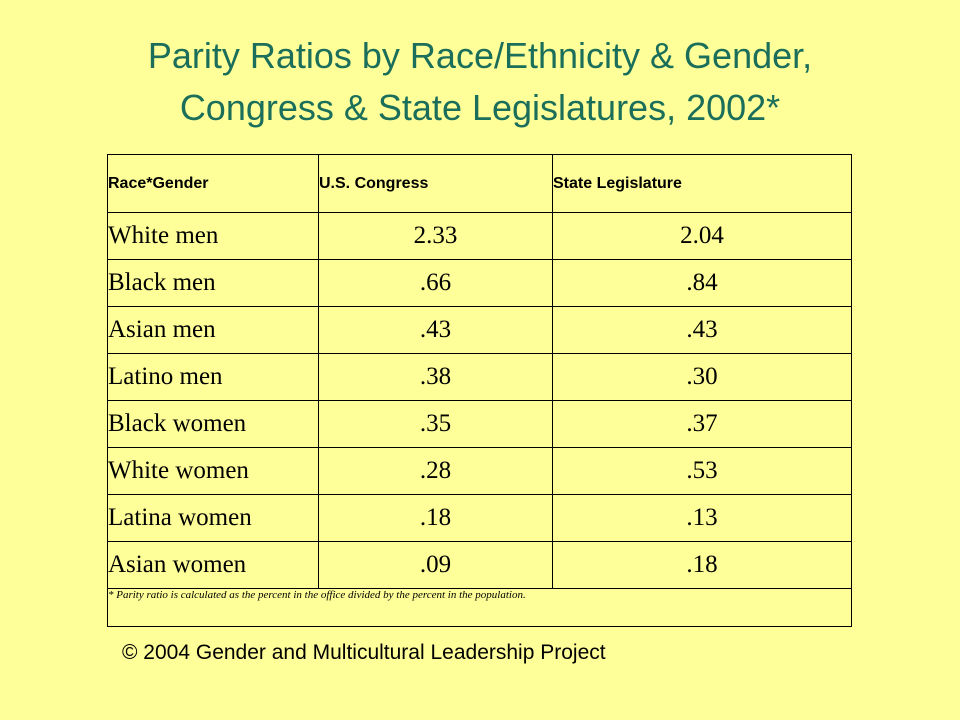  What do you see at coordinates (435, 377) in the screenshot?
I see `congress-value: .38` at bounding box center [435, 377].